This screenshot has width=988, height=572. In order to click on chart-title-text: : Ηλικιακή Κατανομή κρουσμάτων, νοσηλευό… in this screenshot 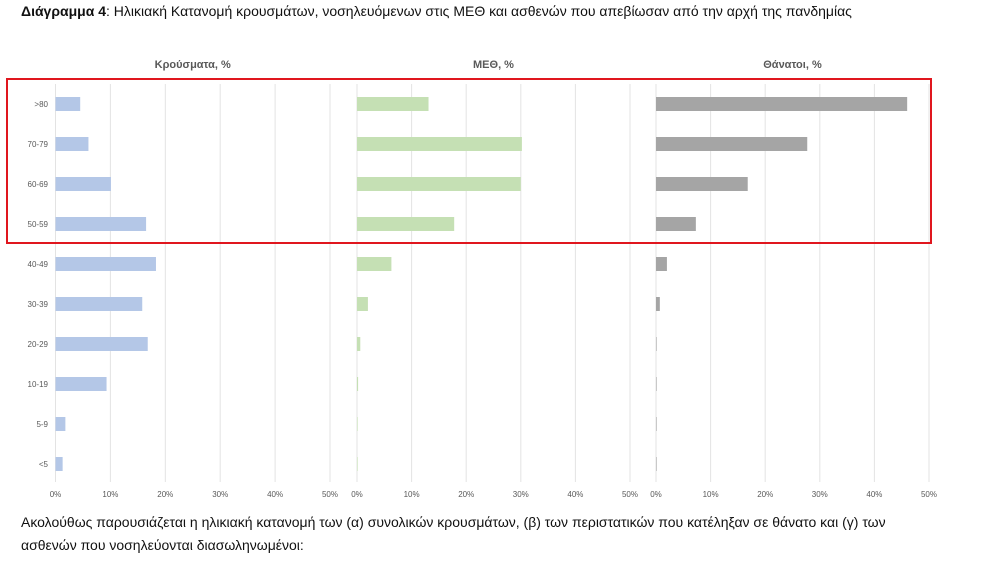, I will do `click(479, 11)`.